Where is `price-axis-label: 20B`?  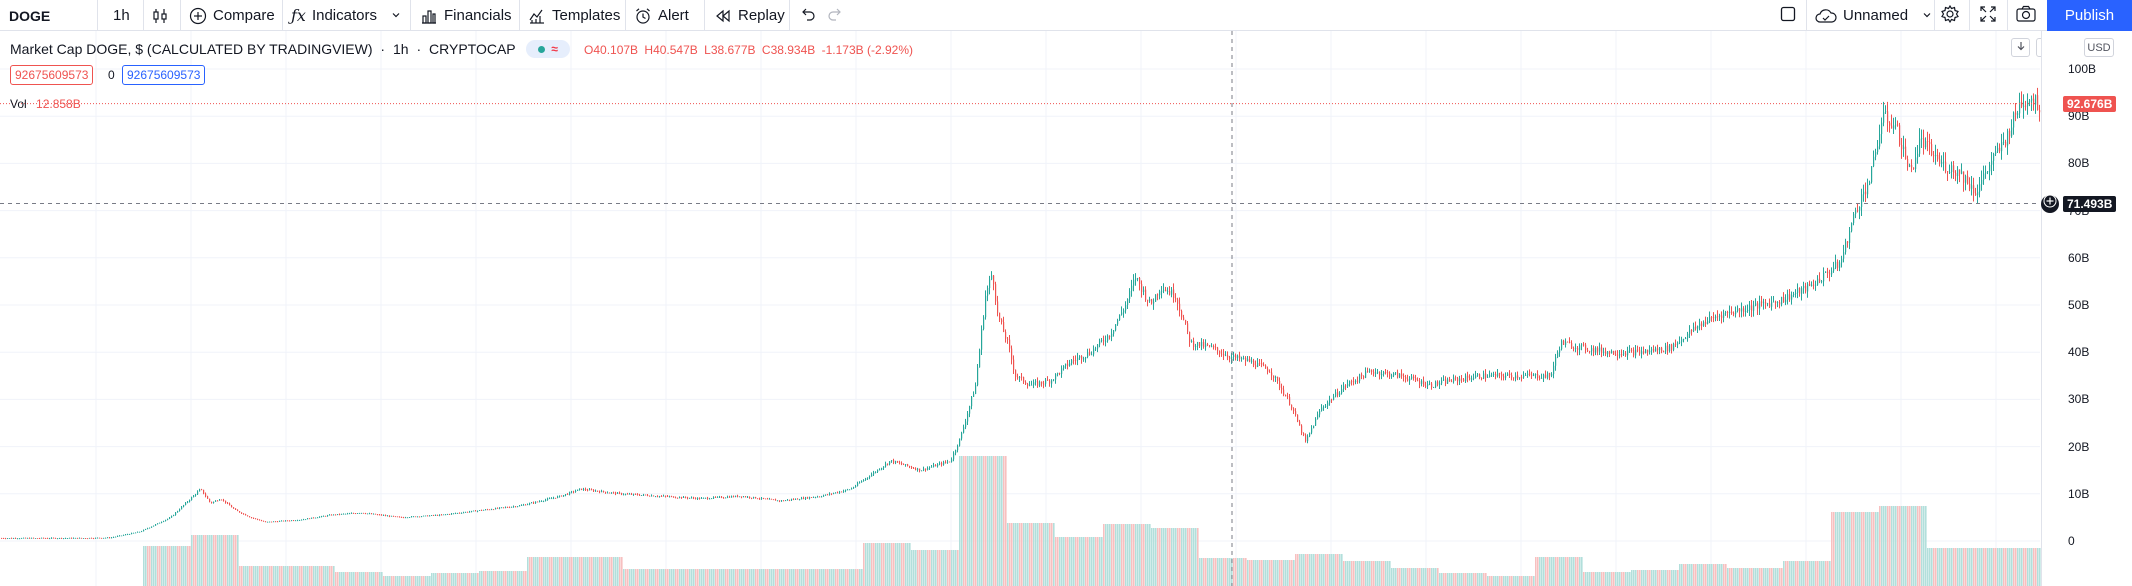
price-axis-label: 20B is located at coordinates (2079, 446).